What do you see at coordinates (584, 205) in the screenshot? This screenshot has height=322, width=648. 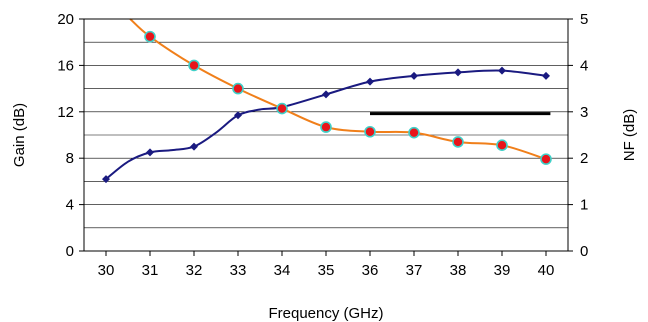 I see `y2-tick-label: 1` at bounding box center [584, 205].